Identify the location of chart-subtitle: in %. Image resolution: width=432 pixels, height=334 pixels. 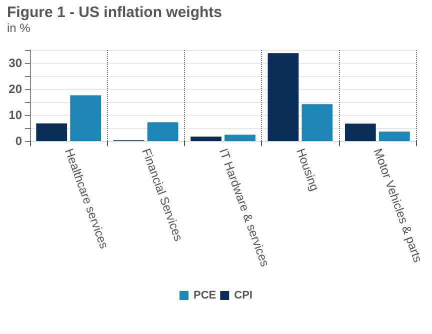
(19, 28).